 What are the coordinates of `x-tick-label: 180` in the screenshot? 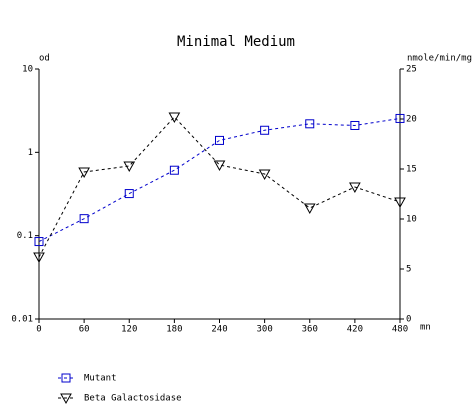 It's located at (174, 330).